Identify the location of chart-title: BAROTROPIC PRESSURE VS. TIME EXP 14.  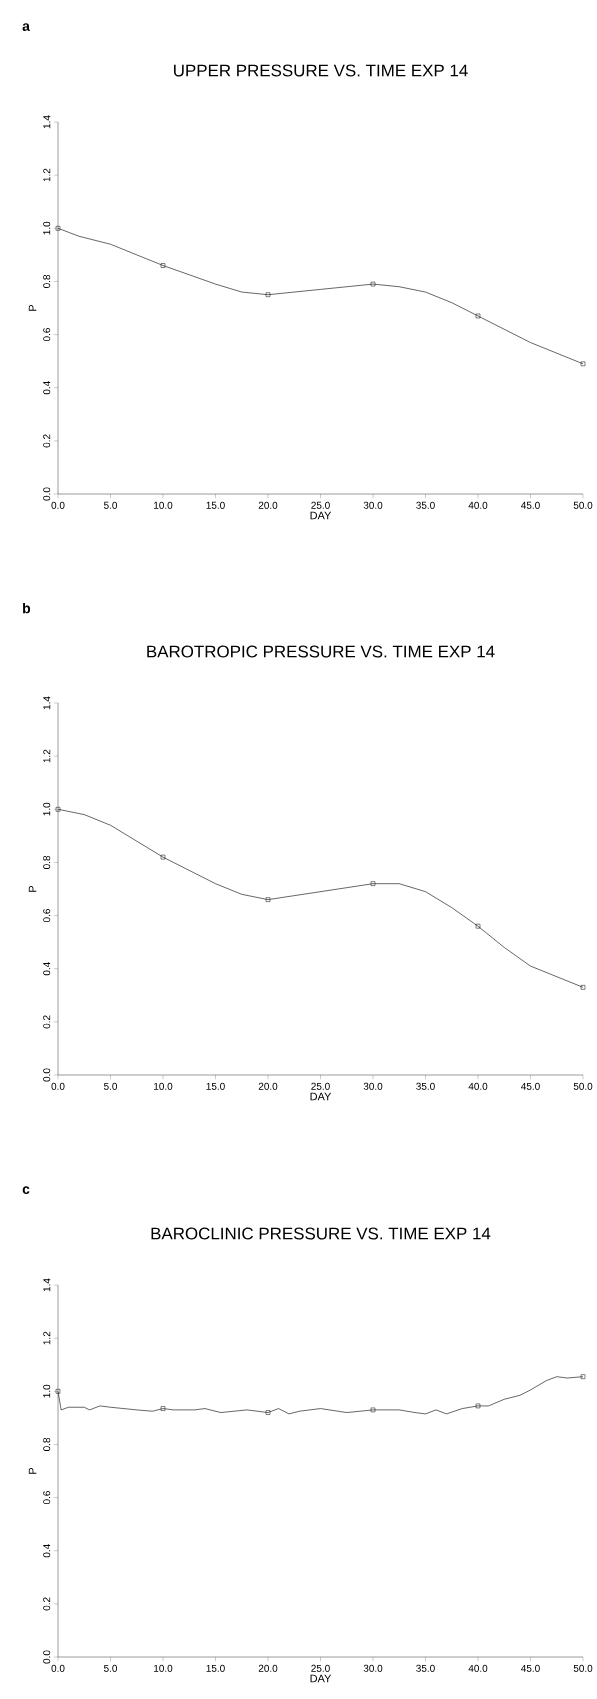
(321, 651).